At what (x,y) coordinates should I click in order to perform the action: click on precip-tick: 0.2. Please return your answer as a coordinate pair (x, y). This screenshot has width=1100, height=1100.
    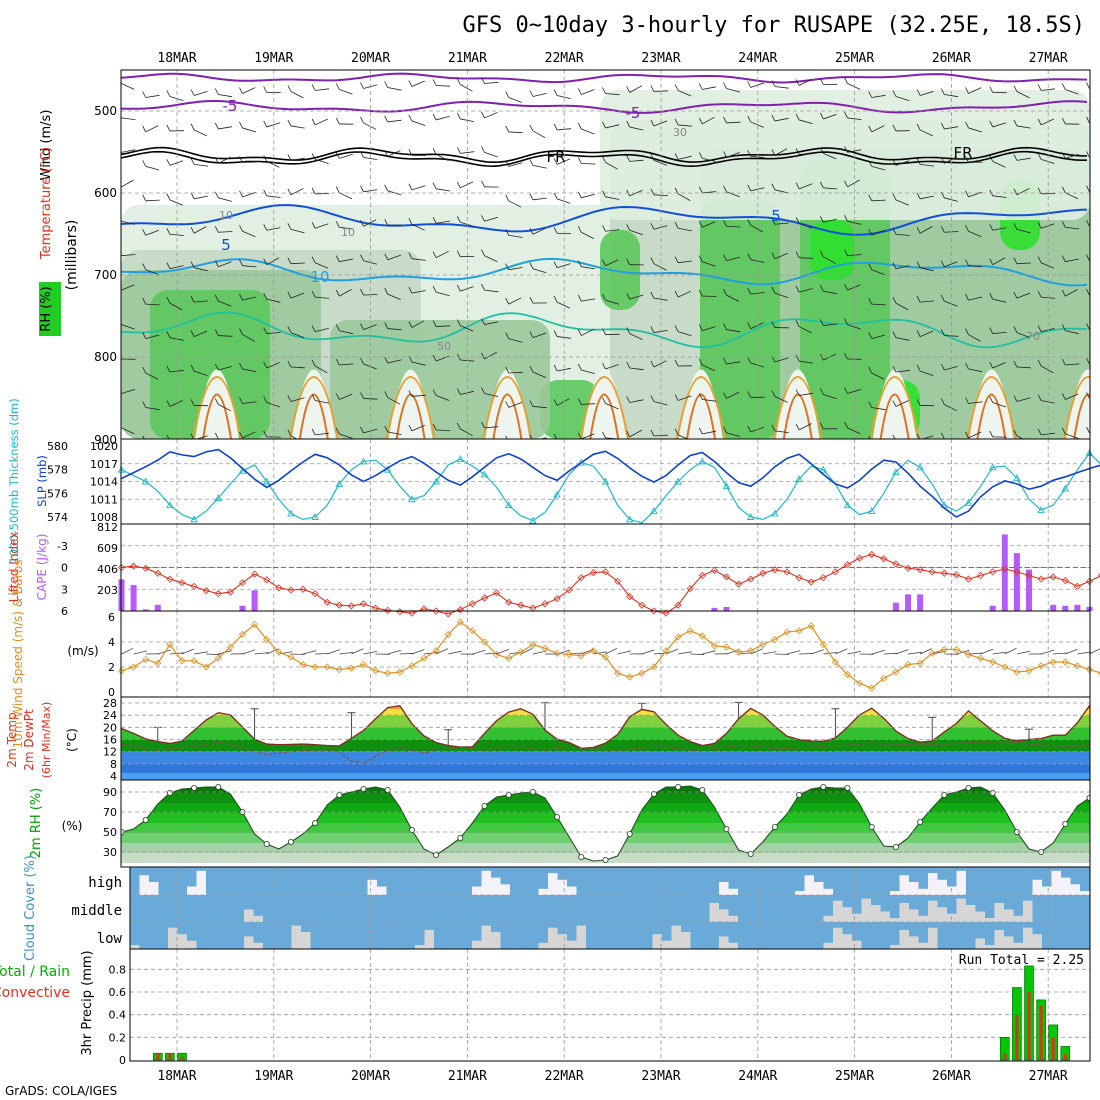
    Looking at the image, I should click on (118, 1037).